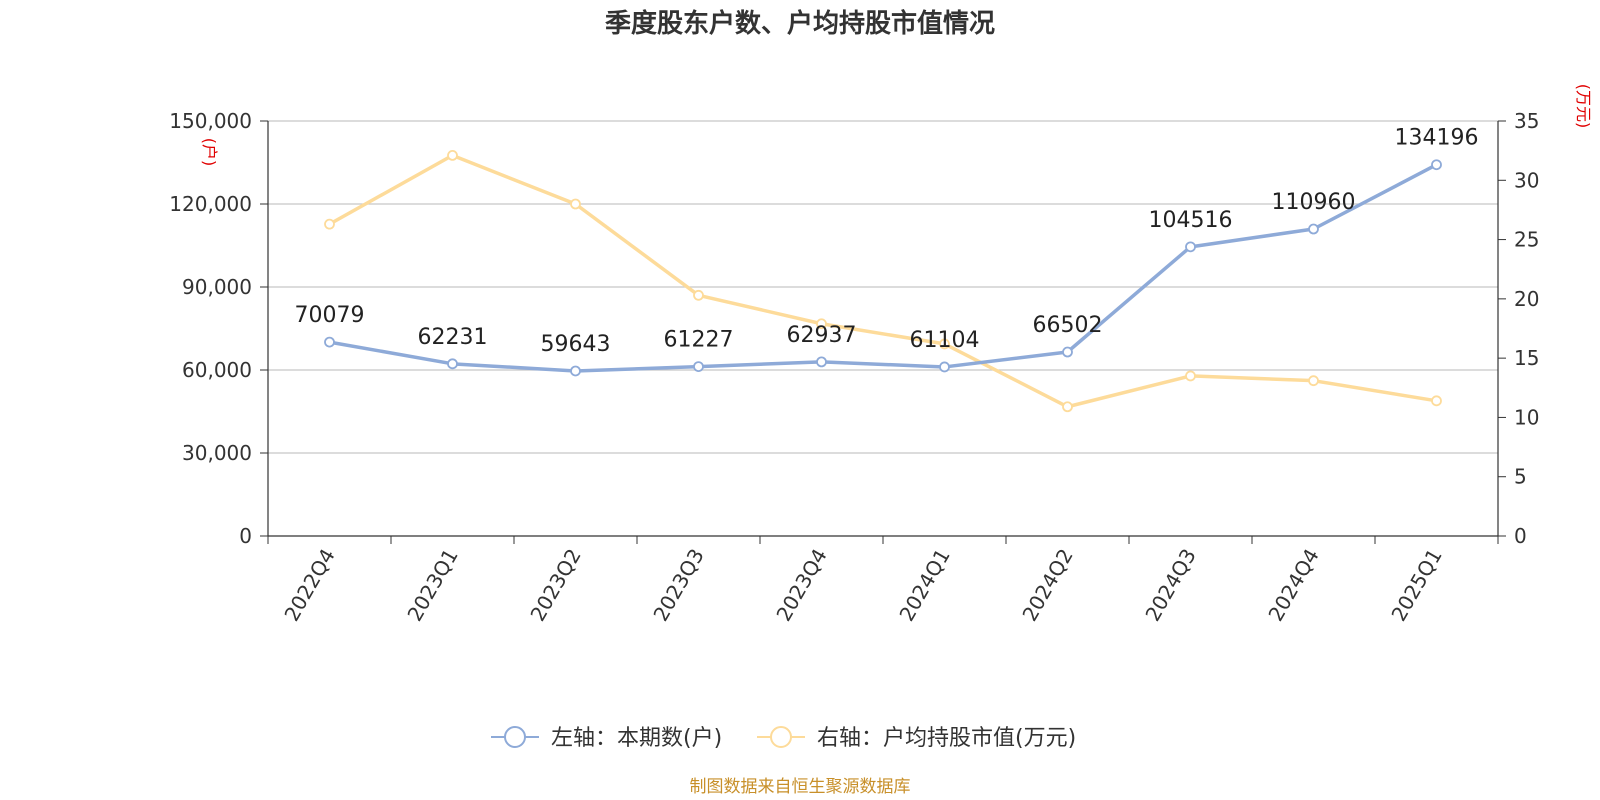 The width and height of the screenshot is (1600, 800). I want to click on legend: 左轴：本期数(户) 右轴：户均持股市值(万元), so click(783, 738).